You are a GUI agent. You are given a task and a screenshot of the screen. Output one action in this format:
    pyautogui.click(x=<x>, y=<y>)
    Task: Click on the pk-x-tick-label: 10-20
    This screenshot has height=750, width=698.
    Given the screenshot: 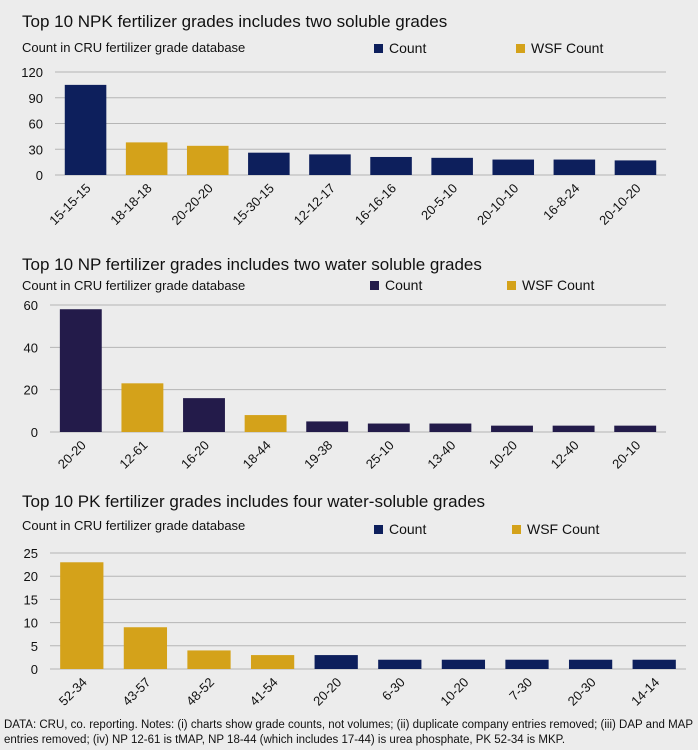 What is the action you would take?
    pyautogui.click(x=454, y=692)
    